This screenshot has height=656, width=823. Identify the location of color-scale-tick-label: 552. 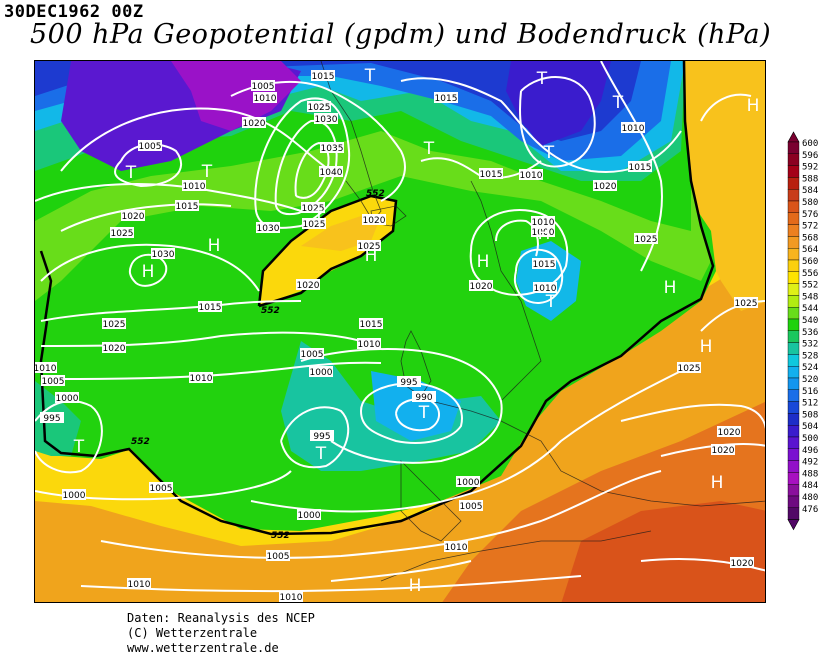
(810, 286).